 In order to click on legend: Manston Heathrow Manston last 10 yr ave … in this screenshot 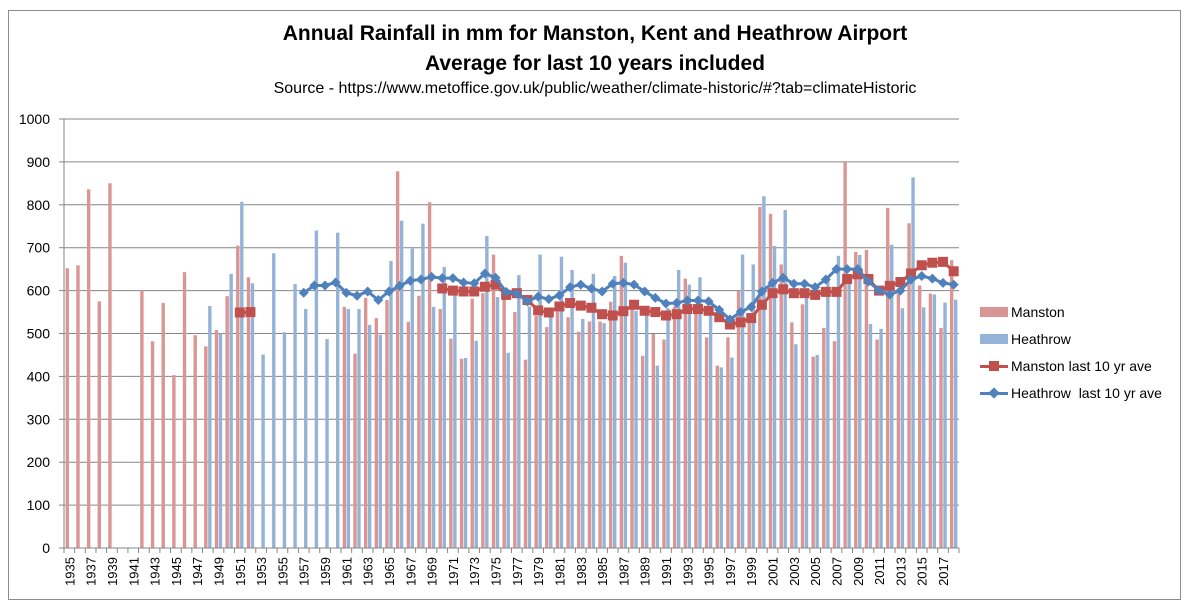, I will do `click(1080, 352)`.